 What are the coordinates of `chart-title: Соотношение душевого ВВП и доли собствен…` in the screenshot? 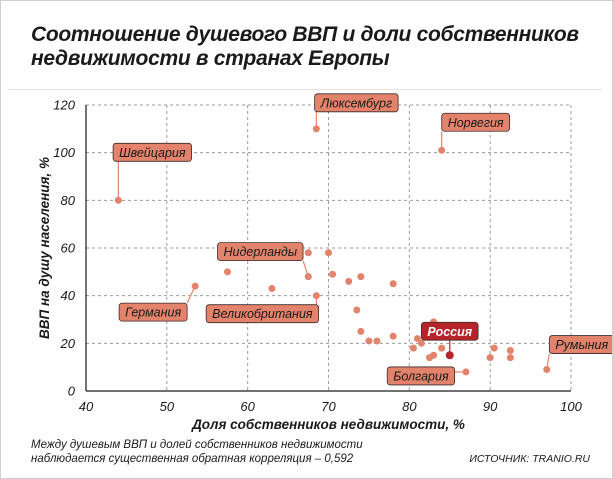 It's located at (305, 46).